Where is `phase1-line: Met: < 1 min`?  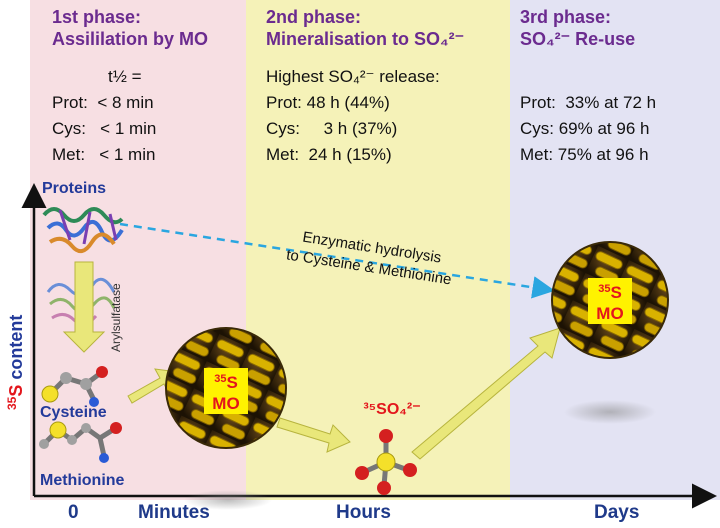
phase1-line: Met: < 1 min is located at coordinates (104, 154).